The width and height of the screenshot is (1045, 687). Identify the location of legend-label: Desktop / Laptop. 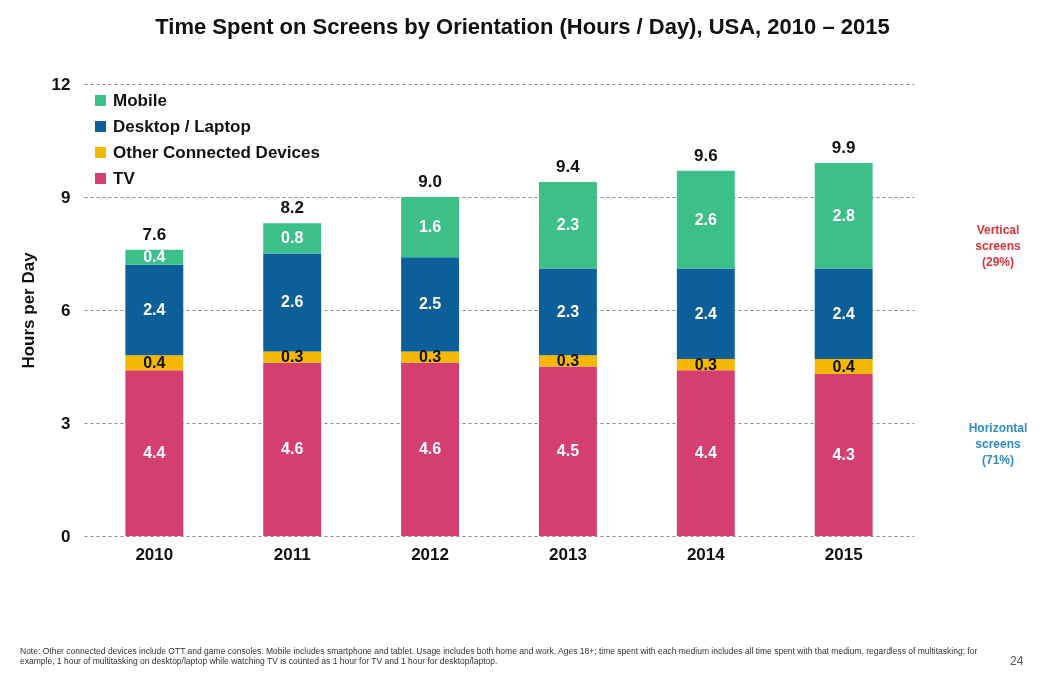
(182, 126).